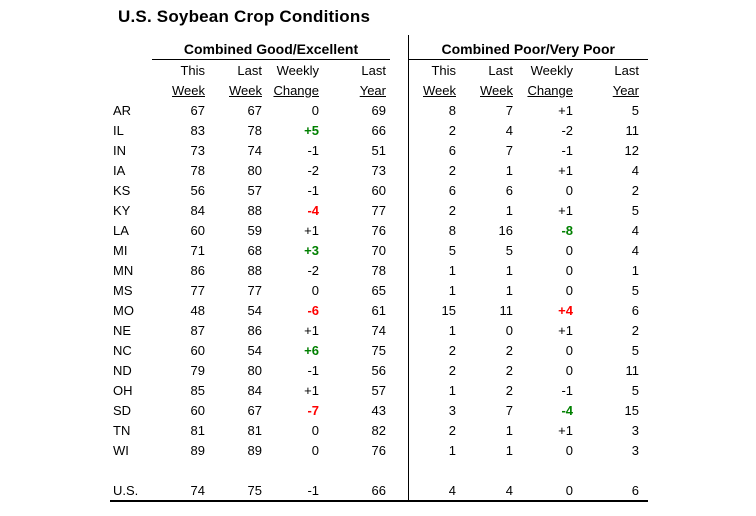 This screenshot has width=756, height=516. What do you see at coordinates (373, 70) in the screenshot?
I see `ge-col-header-last-year: Last` at bounding box center [373, 70].